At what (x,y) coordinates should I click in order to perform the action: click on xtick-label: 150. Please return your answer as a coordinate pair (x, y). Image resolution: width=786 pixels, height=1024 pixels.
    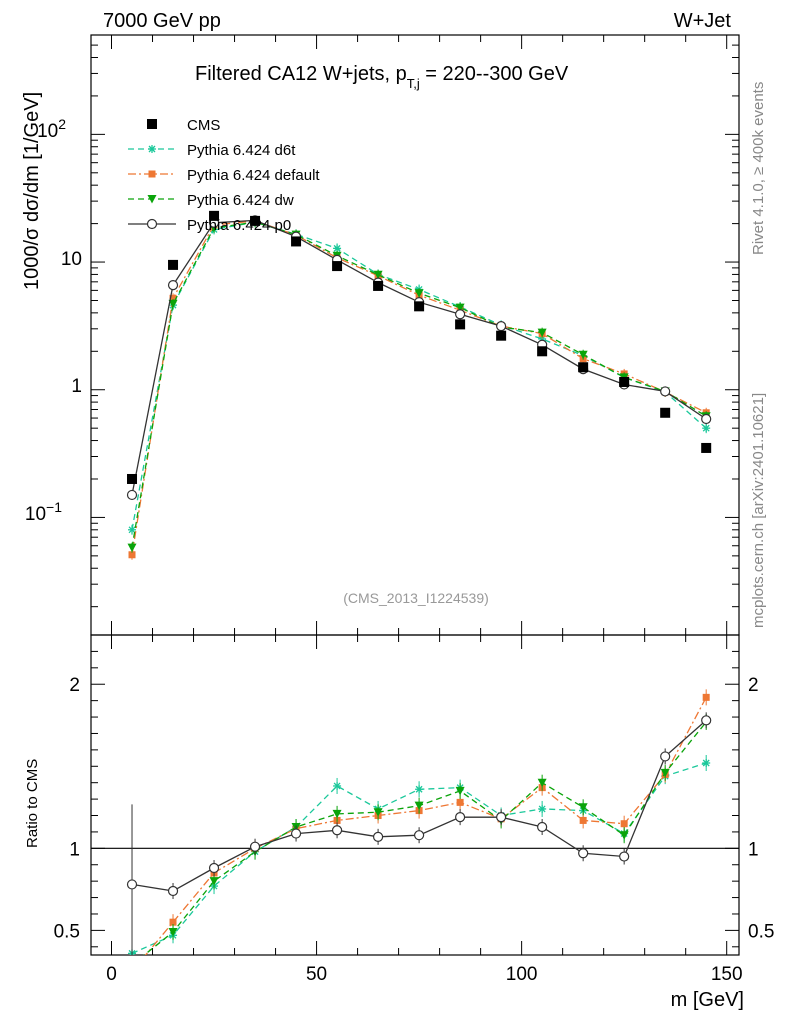
    Looking at the image, I should click on (727, 974).